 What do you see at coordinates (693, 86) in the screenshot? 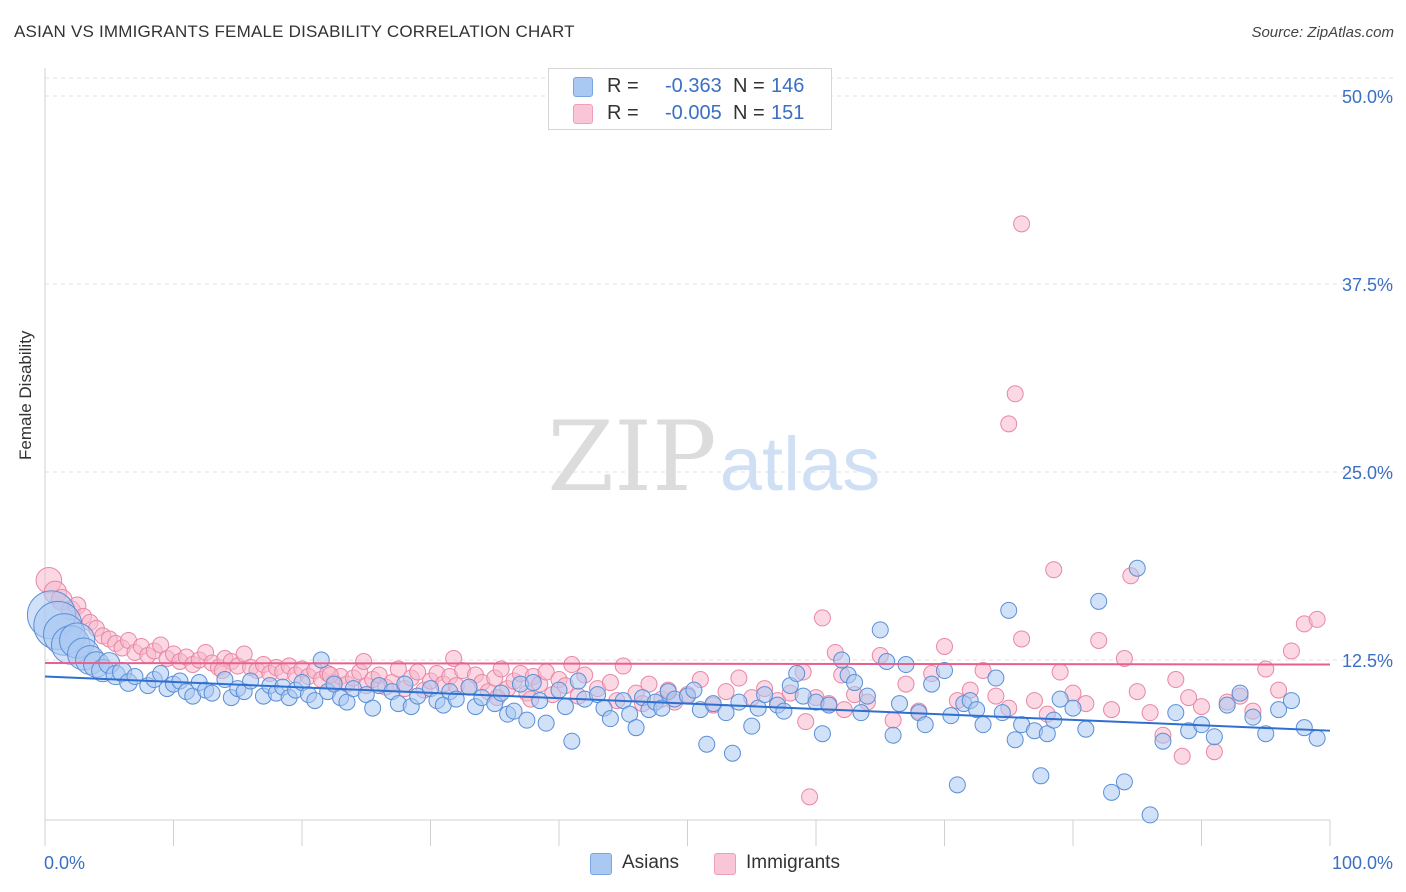
I see `legend-r-value: -0.363` at bounding box center [693, 86].